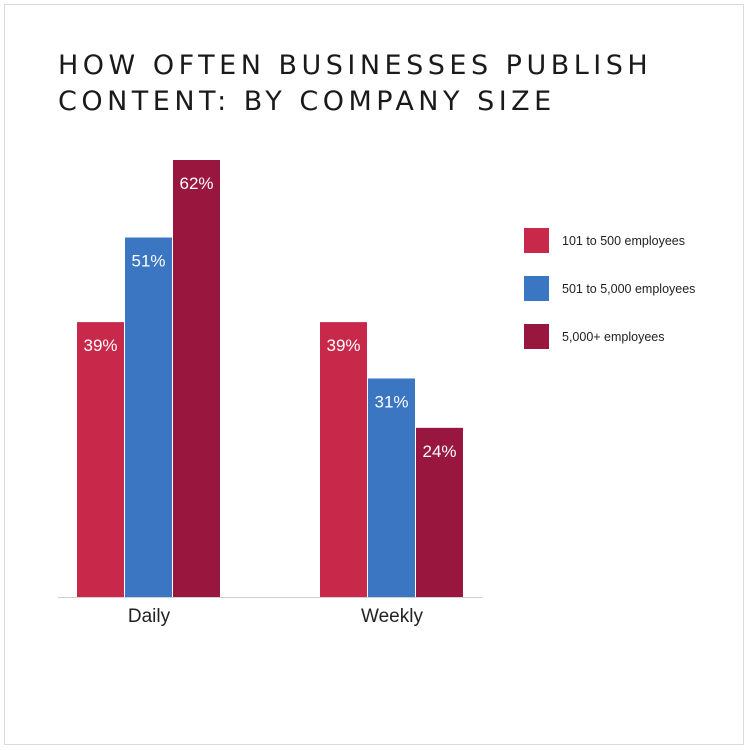 Image resolution: width=750 pixels, height=750 pixels. What do you see at coordinates (628, 289) in the screenshot?
I see `legend-label-501-to-5-000-employees: 501 to 5,000 employees` at bounding box center [628, 289].